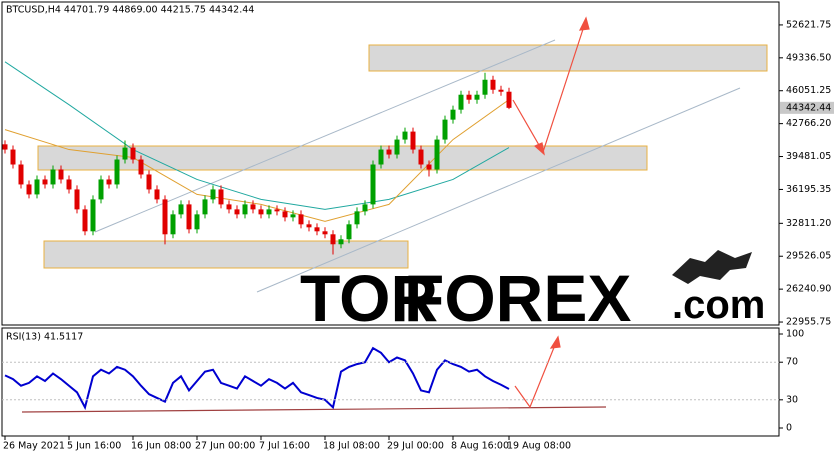 This screenshot has height=456, width=834. What do you see at coordinates (808, 322) in the screenshot?
I see `y-tick-label: 22955.75` at bounding box center [808, 322].